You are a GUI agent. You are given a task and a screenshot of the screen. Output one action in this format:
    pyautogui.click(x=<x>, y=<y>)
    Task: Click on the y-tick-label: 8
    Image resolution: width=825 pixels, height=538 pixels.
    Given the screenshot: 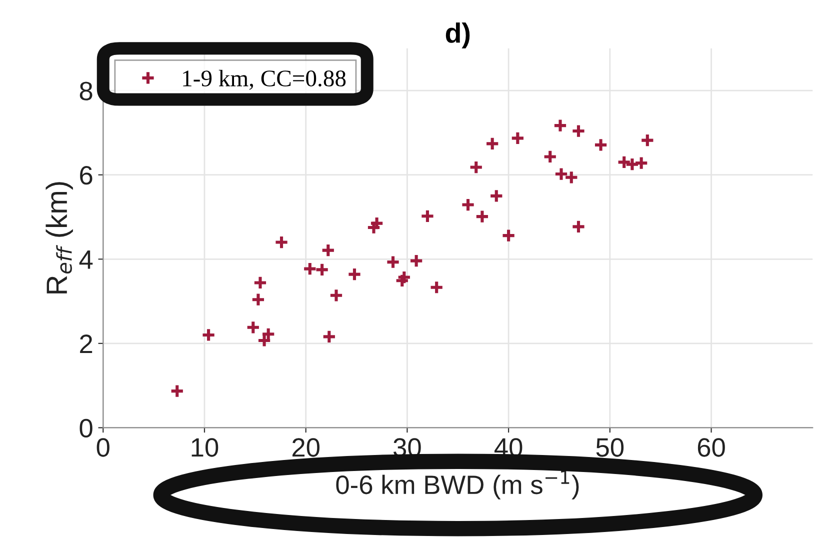 What is the action you would take?
    pyautogui.click(x=86, y=91)
    